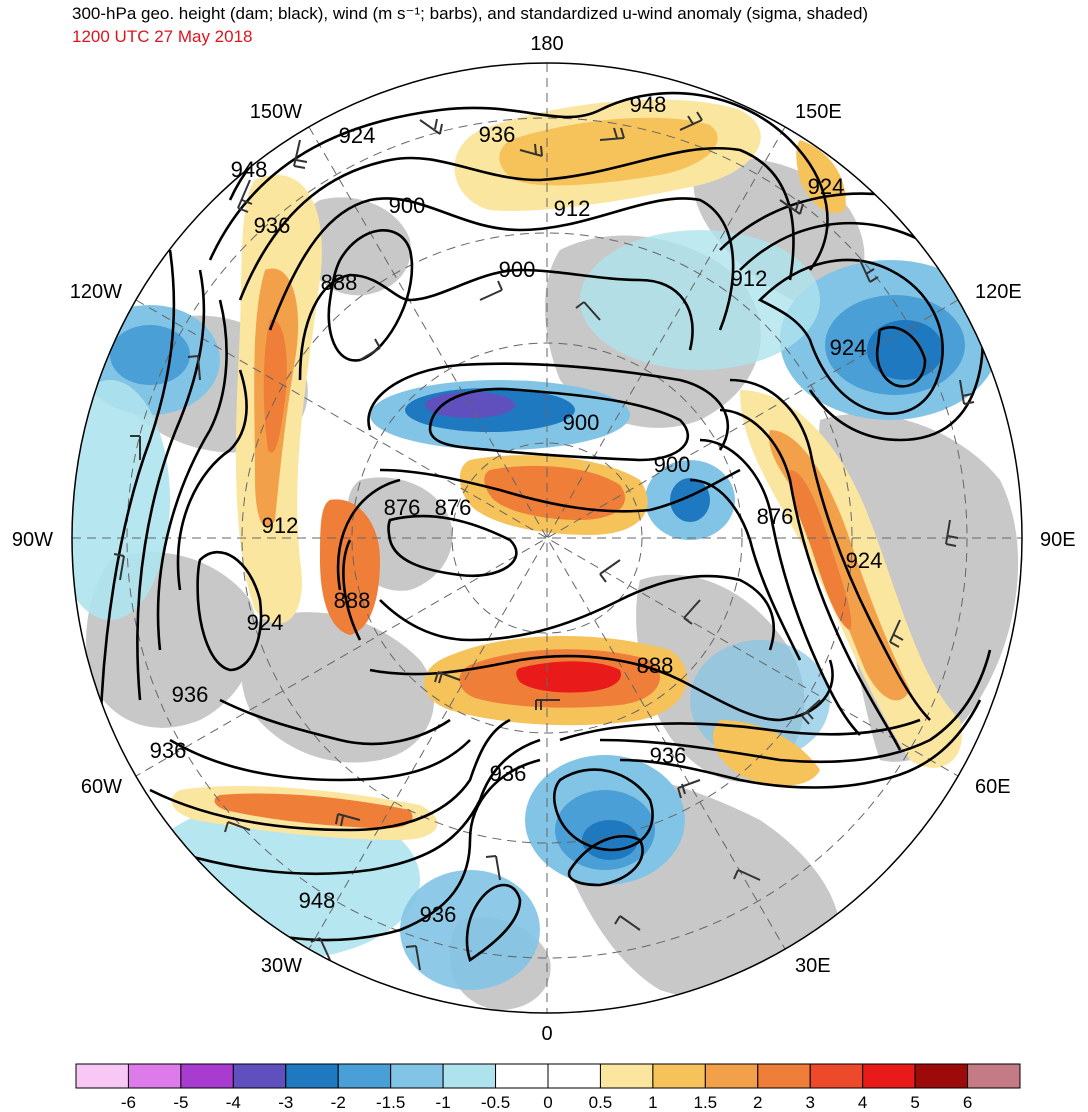 The width and height of the screenshot is (1088, 1112). Describe the element at coordinates (180, 1102) in the screenshot. I see `colorbar-tick-label: -5` at that location.